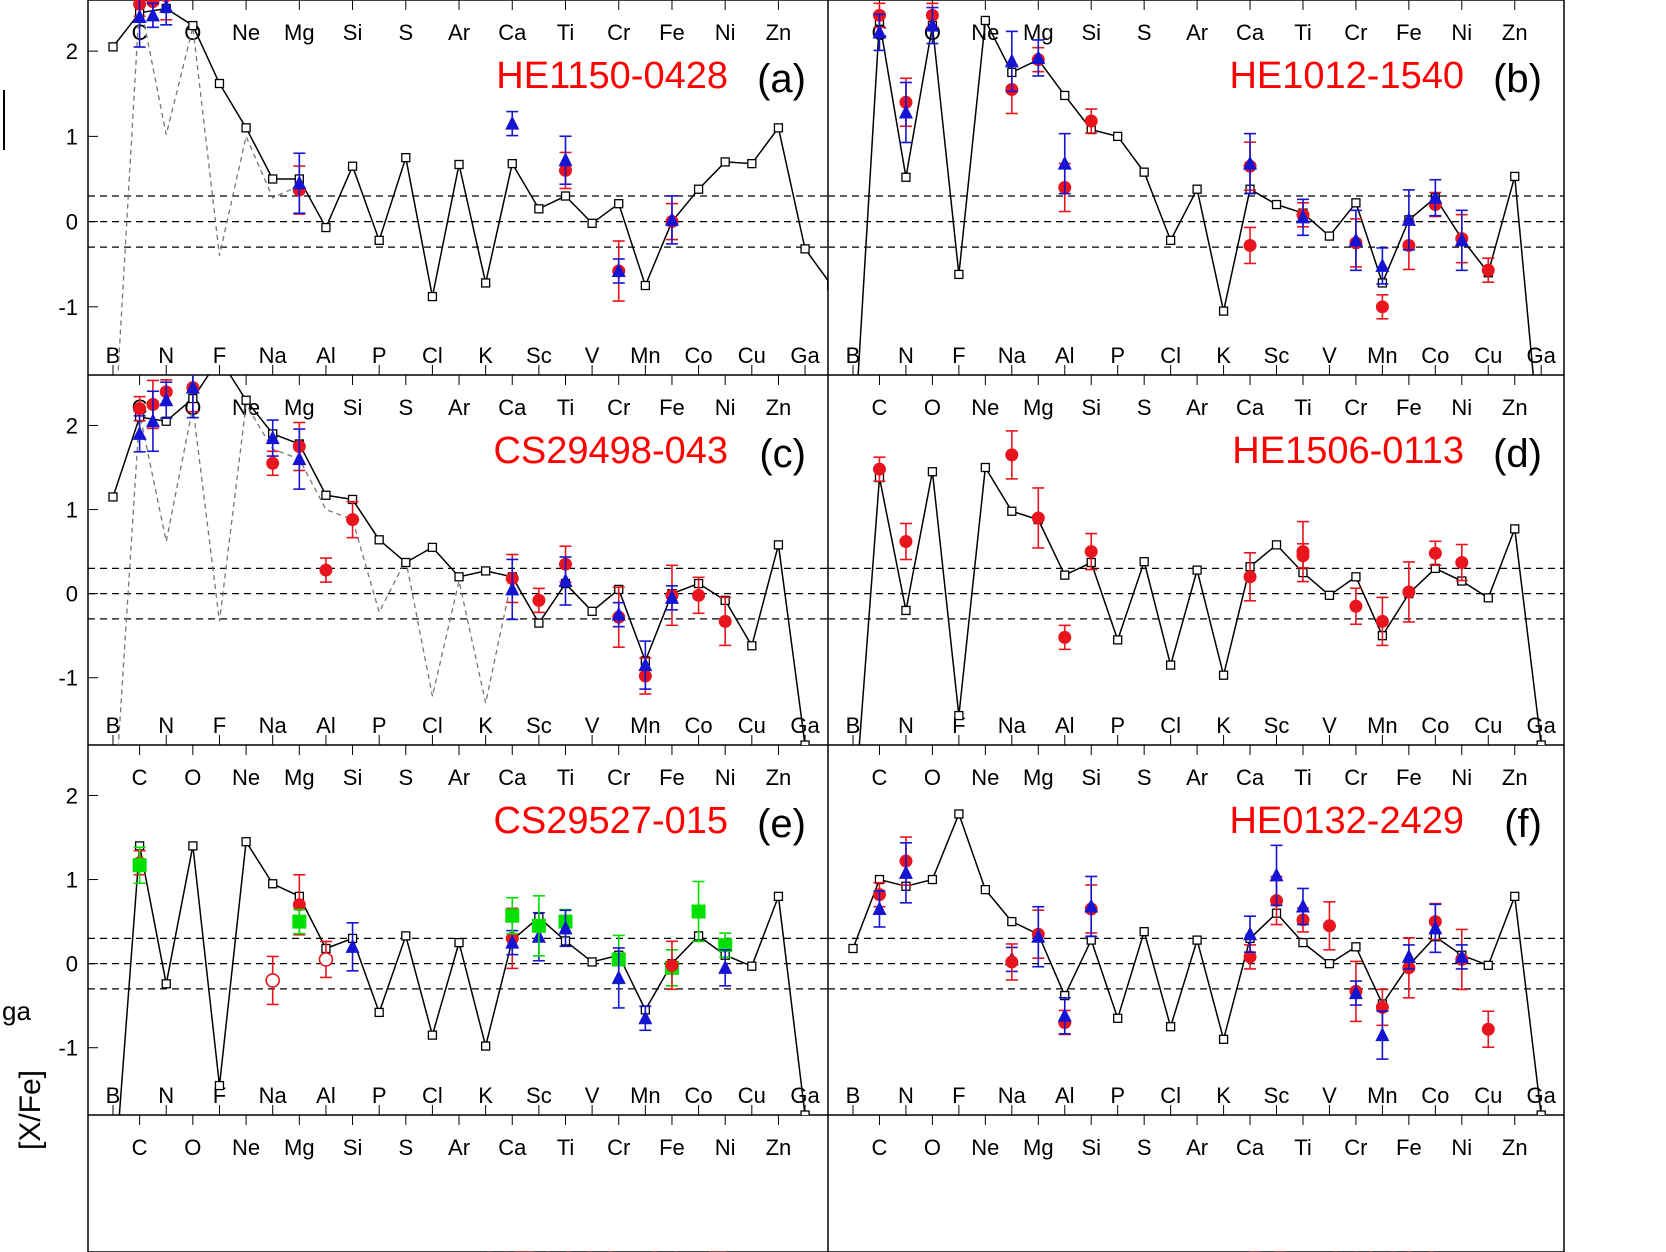  I want to click on element-label-bottom: B, so click(853, 1095).